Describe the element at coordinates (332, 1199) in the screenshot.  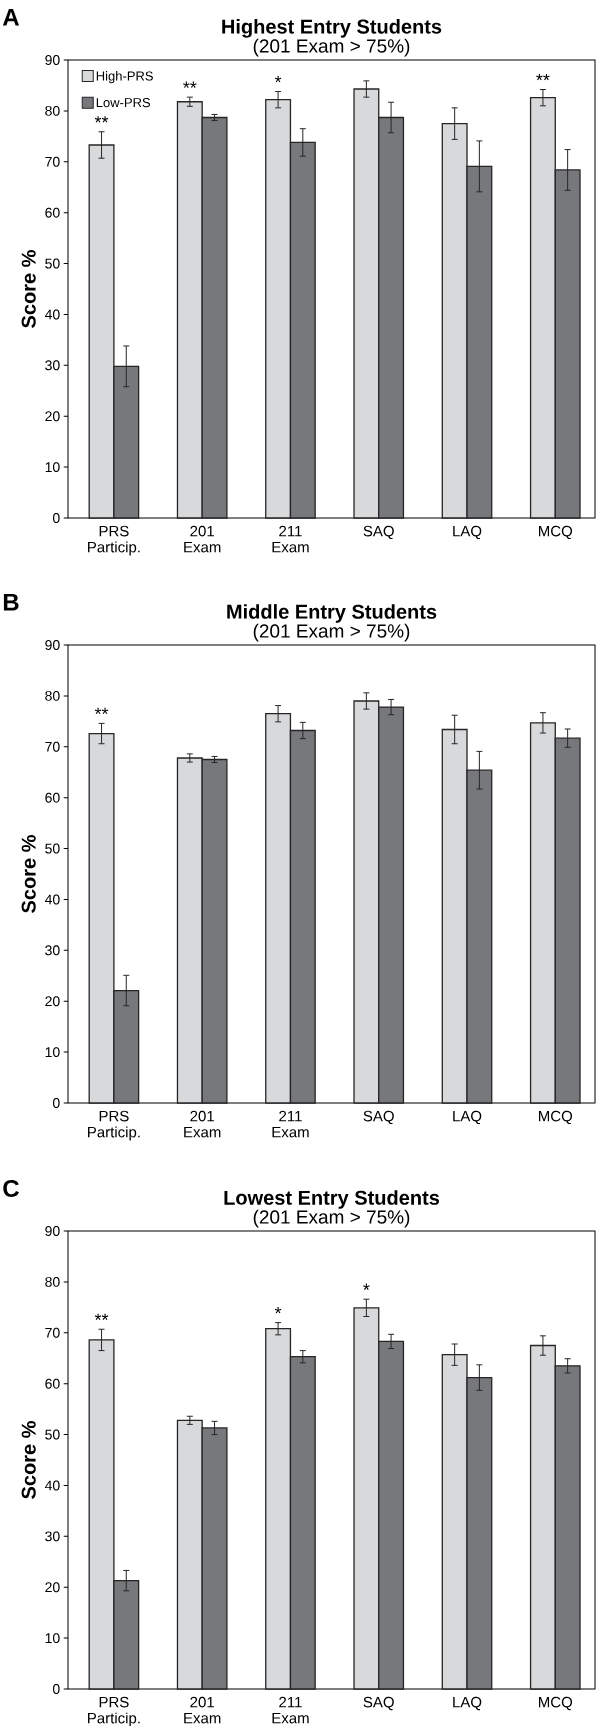
I see `chart-title: Lowest Entry Students` at that location.